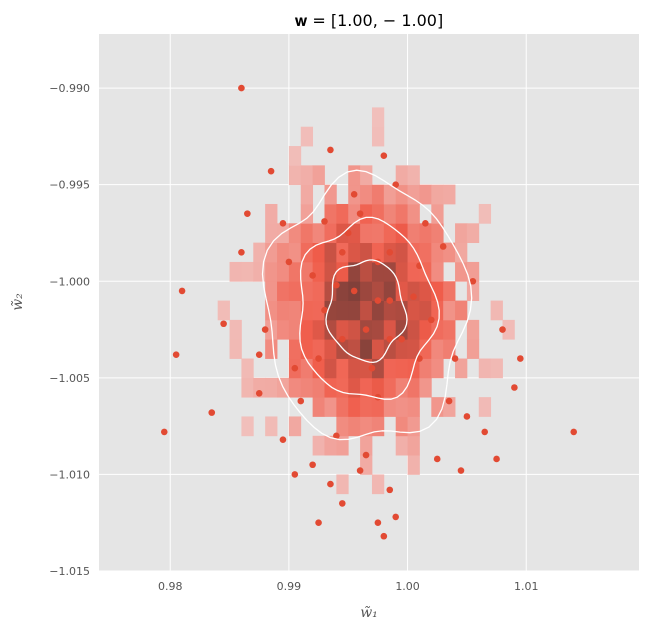 Image resolution: width=650 pixels, height=634 pixels. What do you see at coordinates (348, 586) in the screenshot?
I see `x-tick-labels: 0.98 0.99 1.00 1.01` at bounding box center [348, 586].